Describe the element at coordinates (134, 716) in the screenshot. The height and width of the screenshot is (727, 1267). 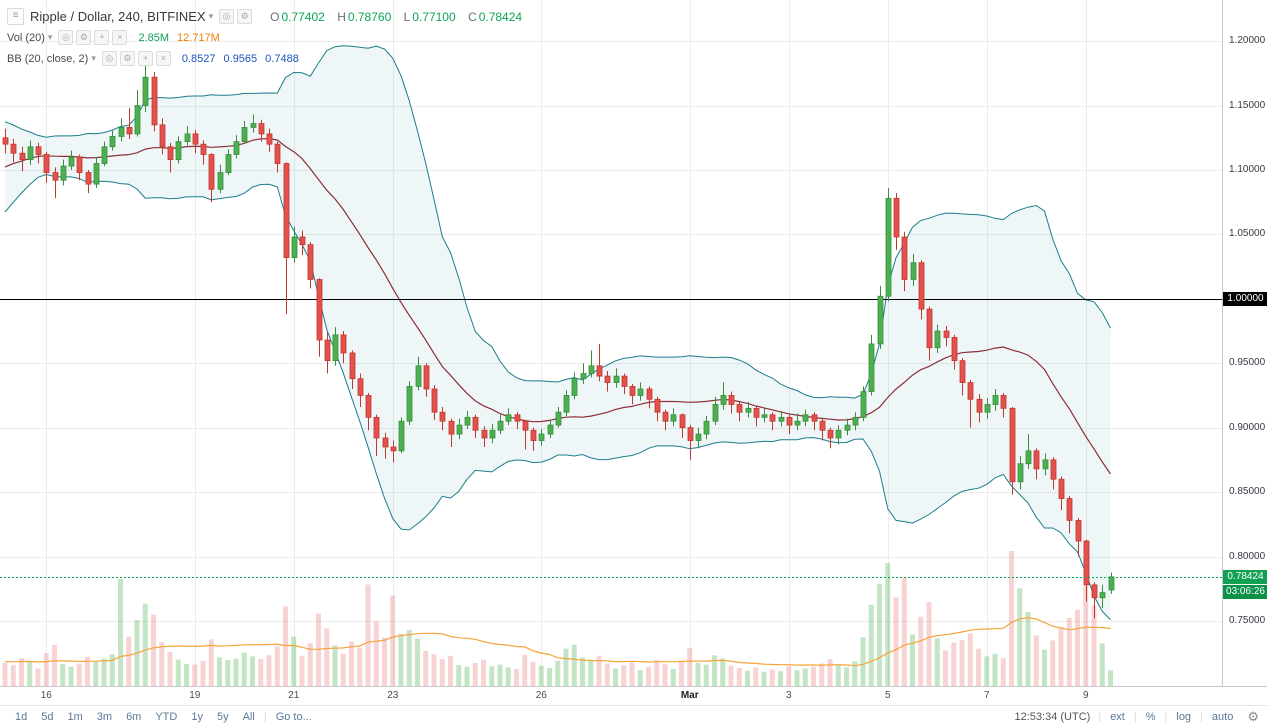
I see `range-6m: 6m` at that location.